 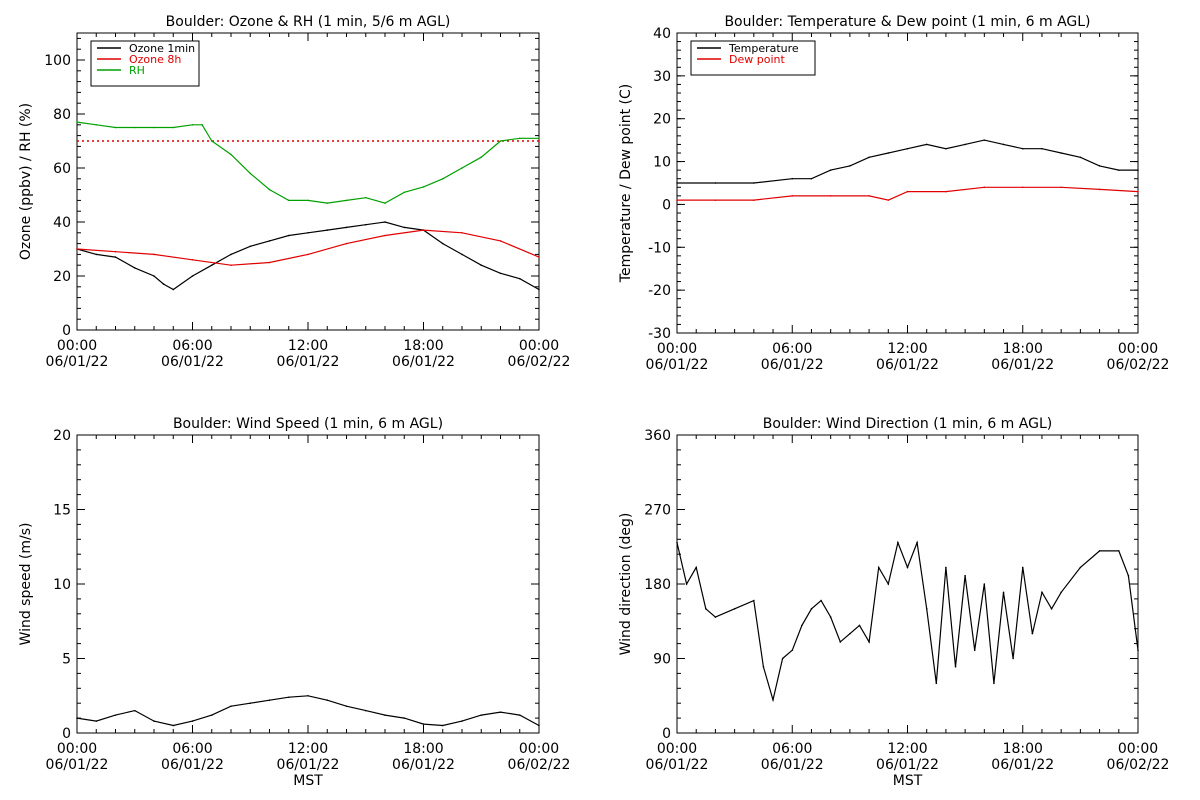 What do you see at coordinates (662, 34) in the screenshot?
I see `y-tick-label: 40` at bounding box center [662, 34].